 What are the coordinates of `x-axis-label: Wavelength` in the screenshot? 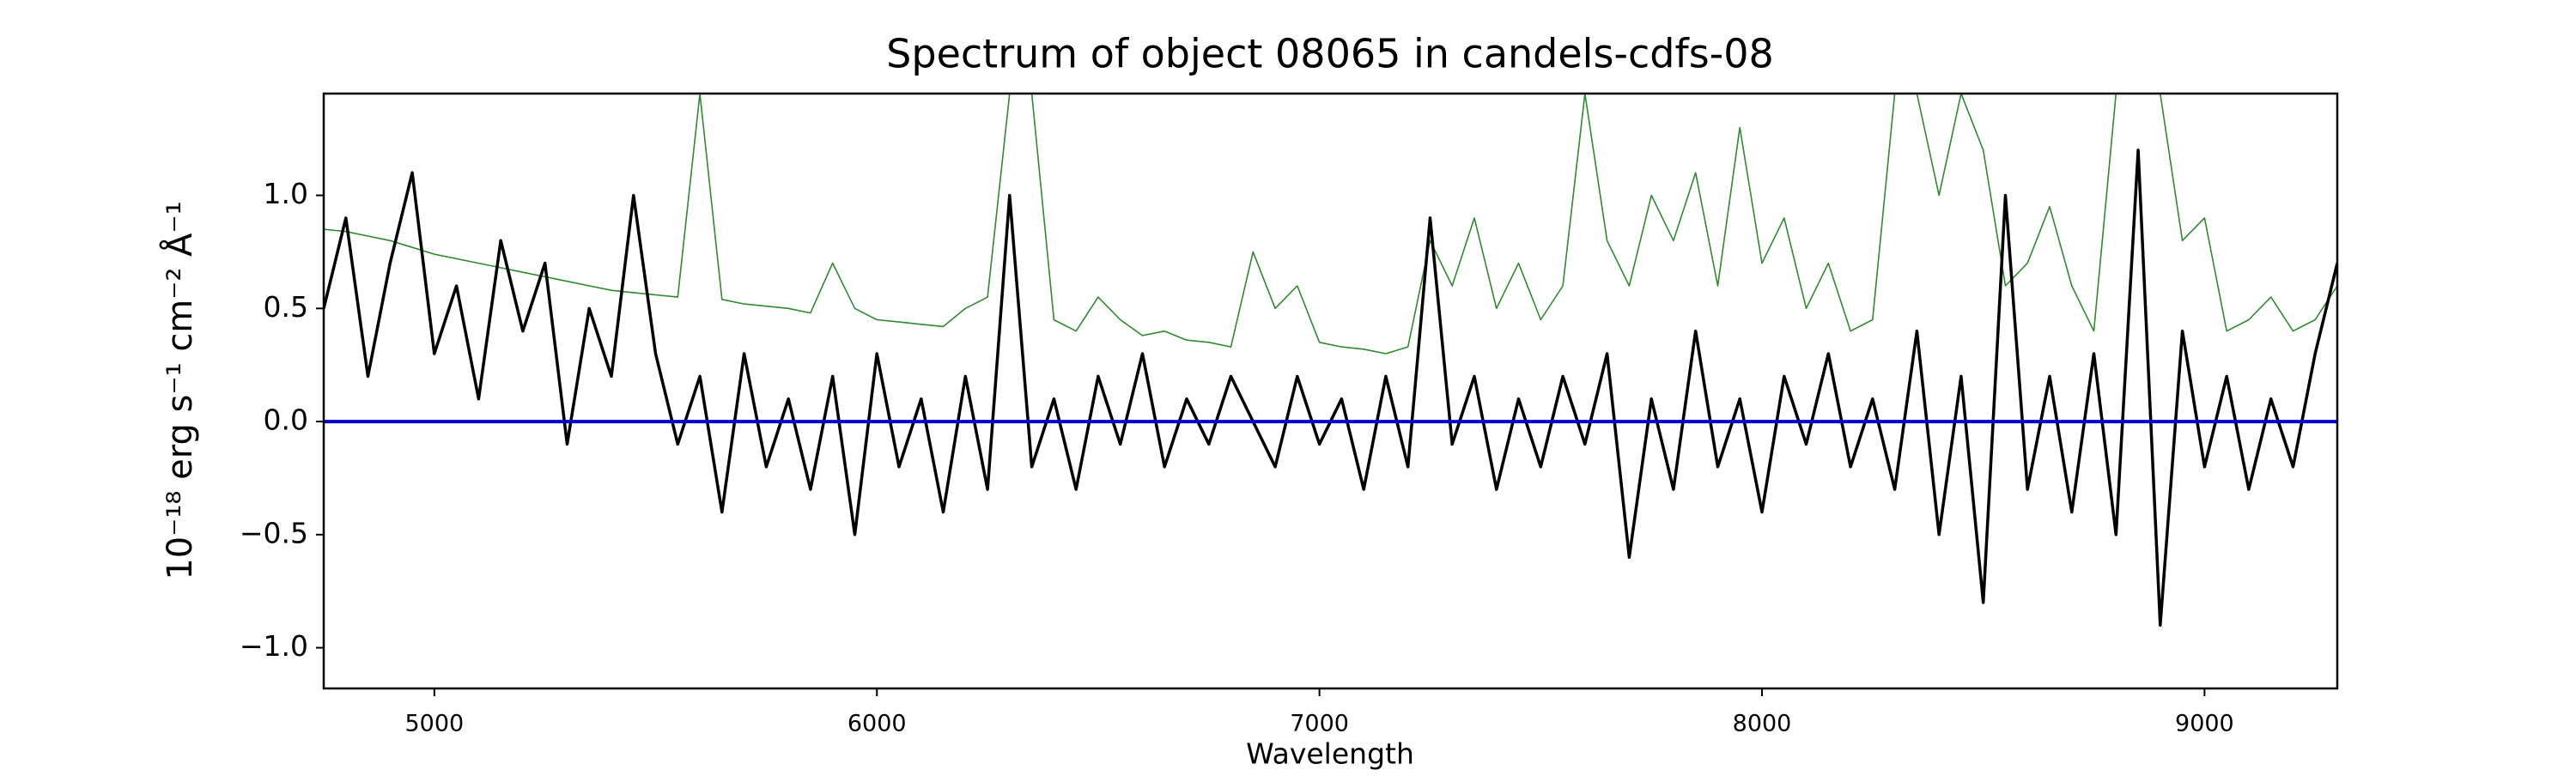 It's located at (1330, 754).